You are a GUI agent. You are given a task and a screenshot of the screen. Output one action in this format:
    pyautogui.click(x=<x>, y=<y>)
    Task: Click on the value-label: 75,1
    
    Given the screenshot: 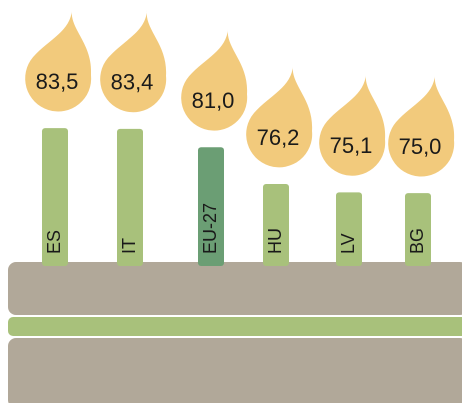 What is the action you would take?
    pyautogui.click(x=351, y=145)
    